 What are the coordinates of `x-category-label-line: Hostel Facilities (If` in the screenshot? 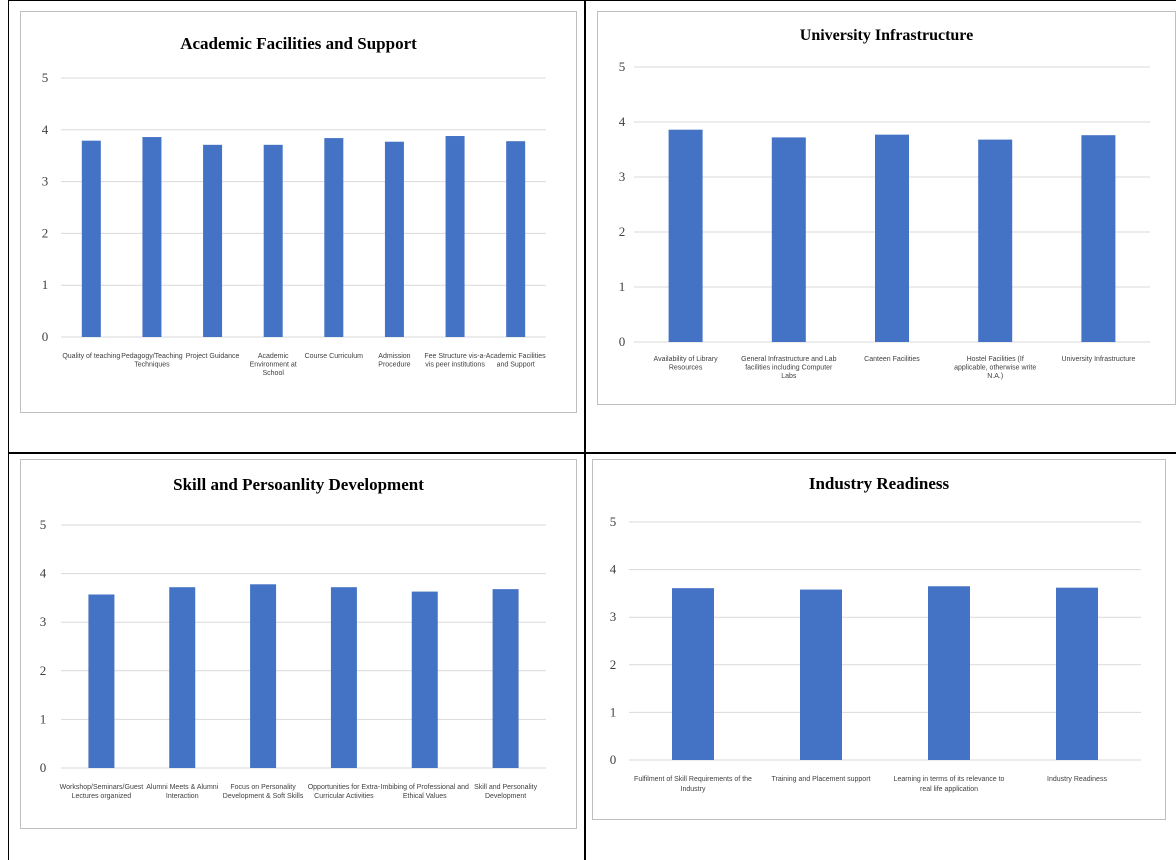 It's located at (995, 359).